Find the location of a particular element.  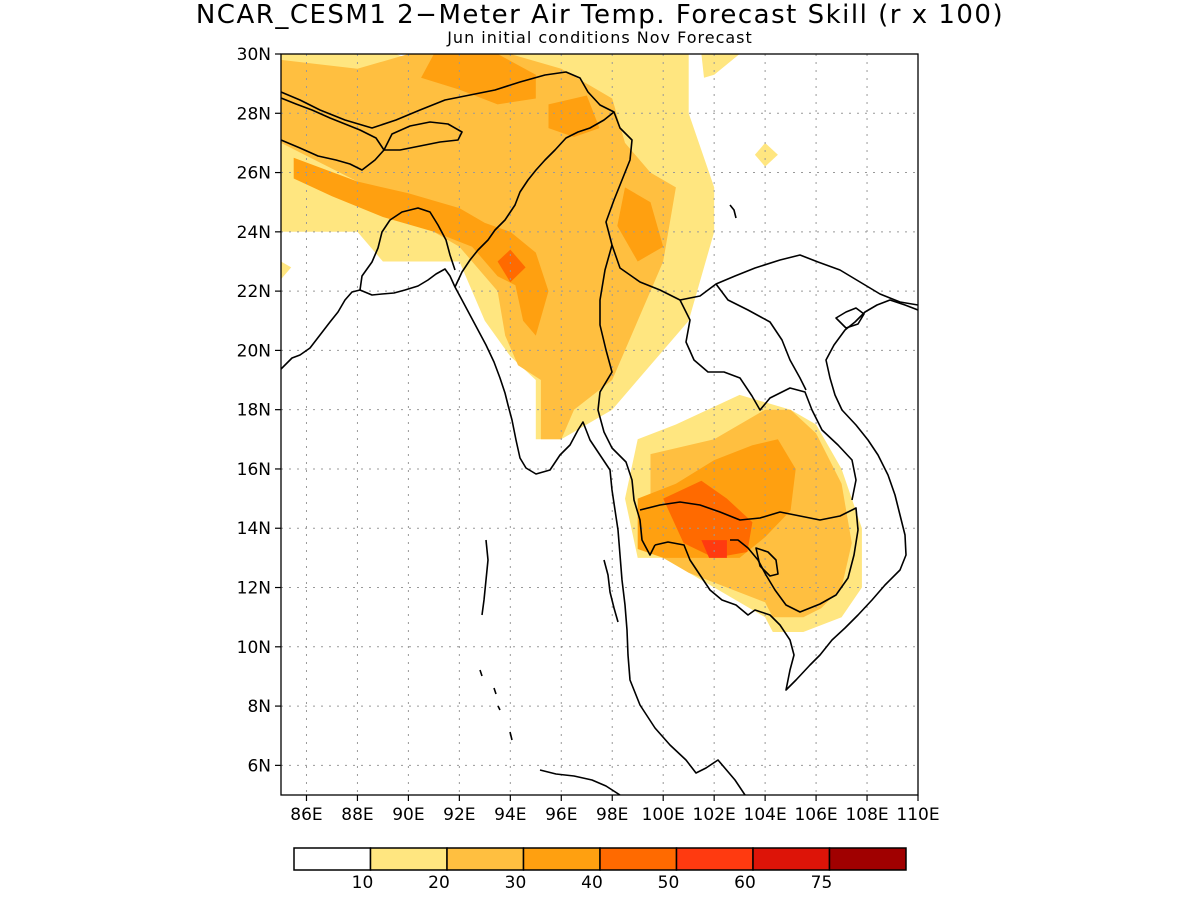

lon-label: 100E is located at coordinates (663, 815).